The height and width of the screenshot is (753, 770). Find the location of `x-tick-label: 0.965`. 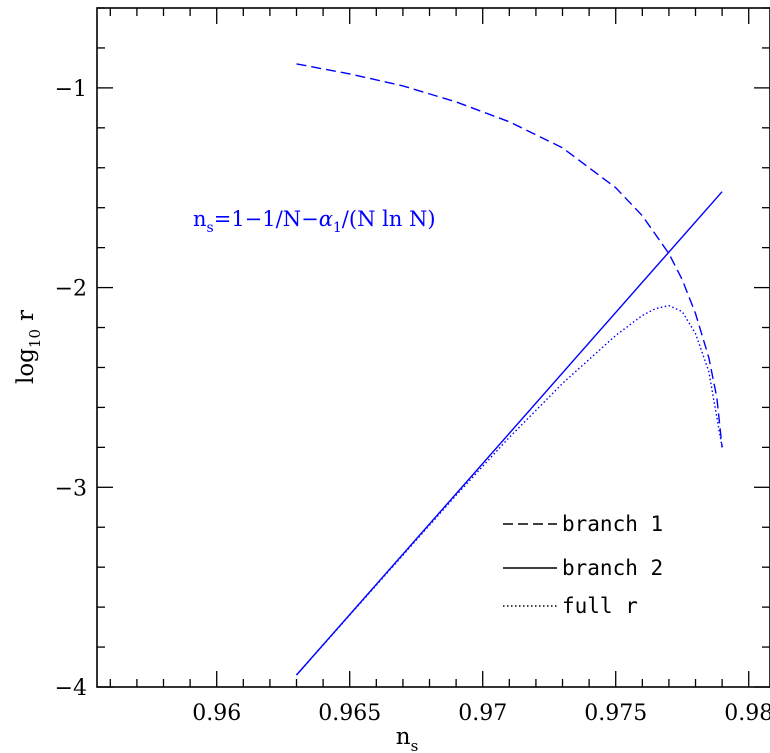

x-tick-label: 0.965 is located at coordinates (349, 713).